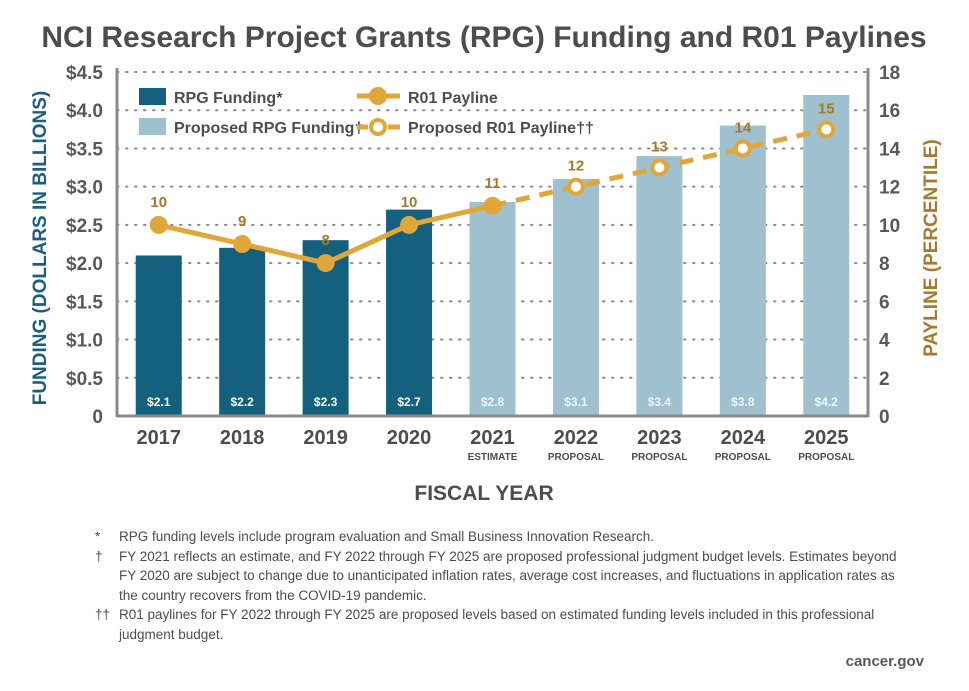  I want to click on bar-value-label: $3.4, so click(660, 402).